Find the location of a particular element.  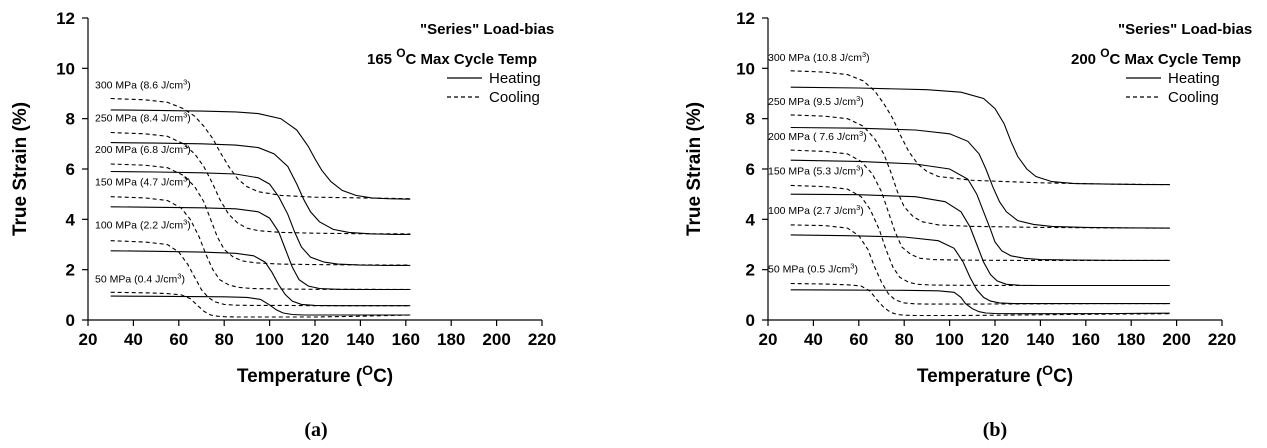

curve-label: 50 MPa (0.4 J/cm3) is located at coordinates (140, 278).